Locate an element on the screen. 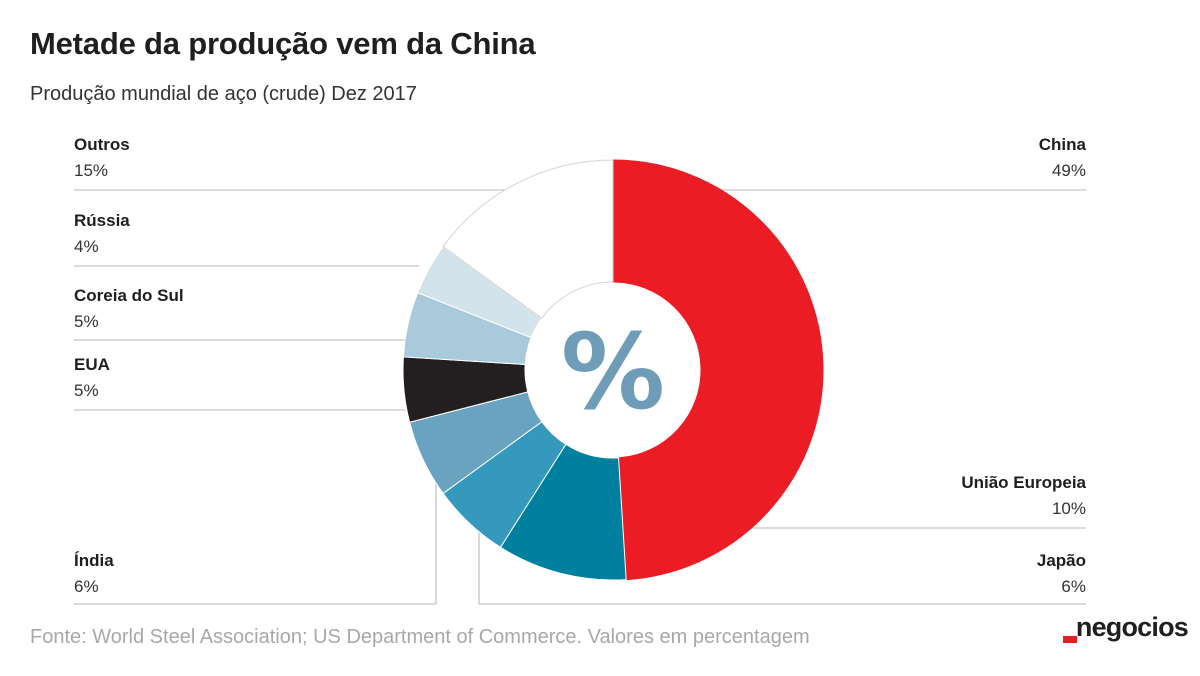  label-value-india: 6% is located at coordinates (86, 586).